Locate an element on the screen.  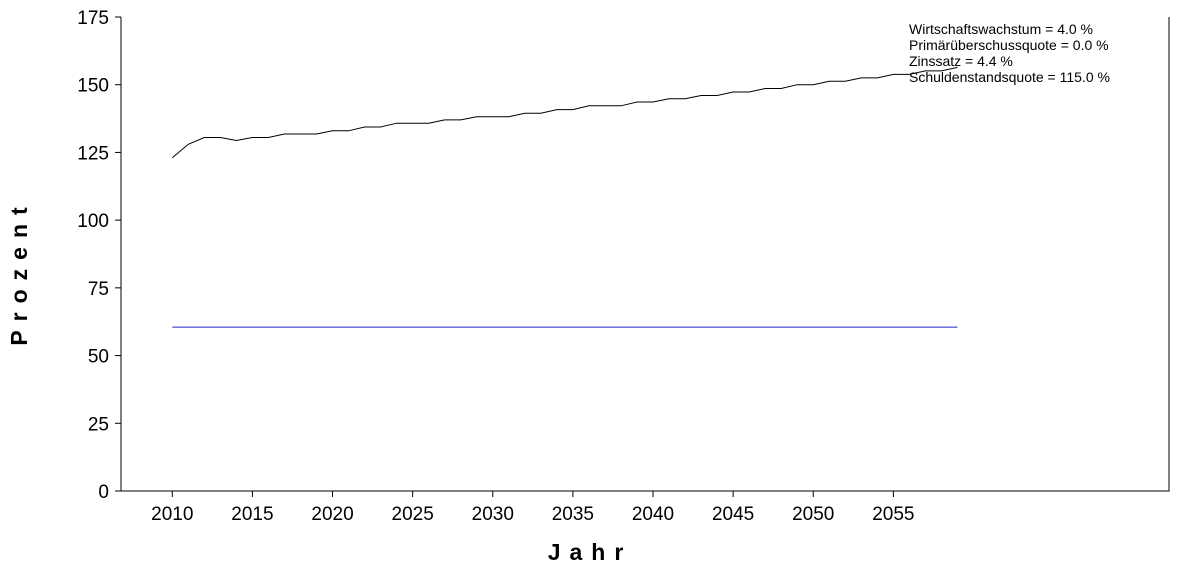
x-tick-label: 2035 is located at coordinates (573, 514).